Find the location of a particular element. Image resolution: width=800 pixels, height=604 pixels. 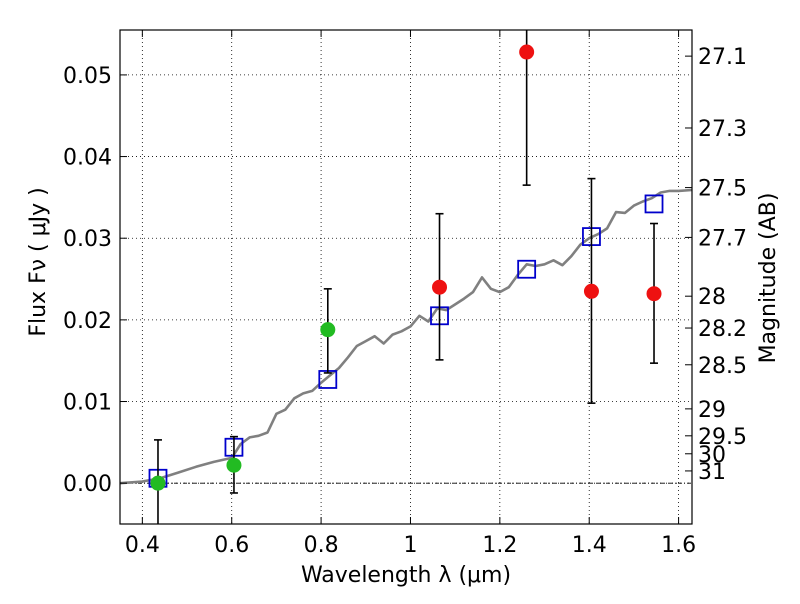

x-tick-label: 1 is located at coordinates (410, 545).